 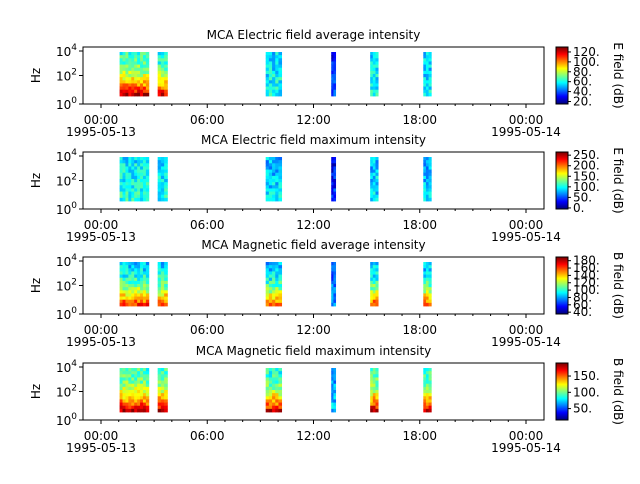 I want to click on x-date-label: 1995-05-13, so click(x=101, y=448).